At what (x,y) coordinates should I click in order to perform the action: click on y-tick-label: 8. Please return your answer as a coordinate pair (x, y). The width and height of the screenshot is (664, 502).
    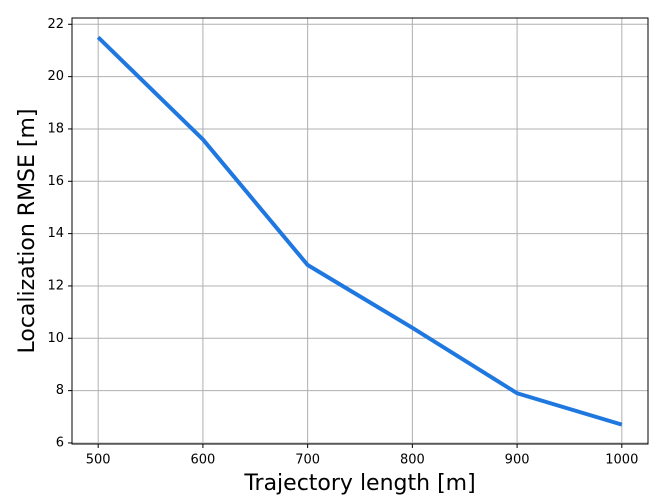
    Looking at the image, I should click on (60, 390).